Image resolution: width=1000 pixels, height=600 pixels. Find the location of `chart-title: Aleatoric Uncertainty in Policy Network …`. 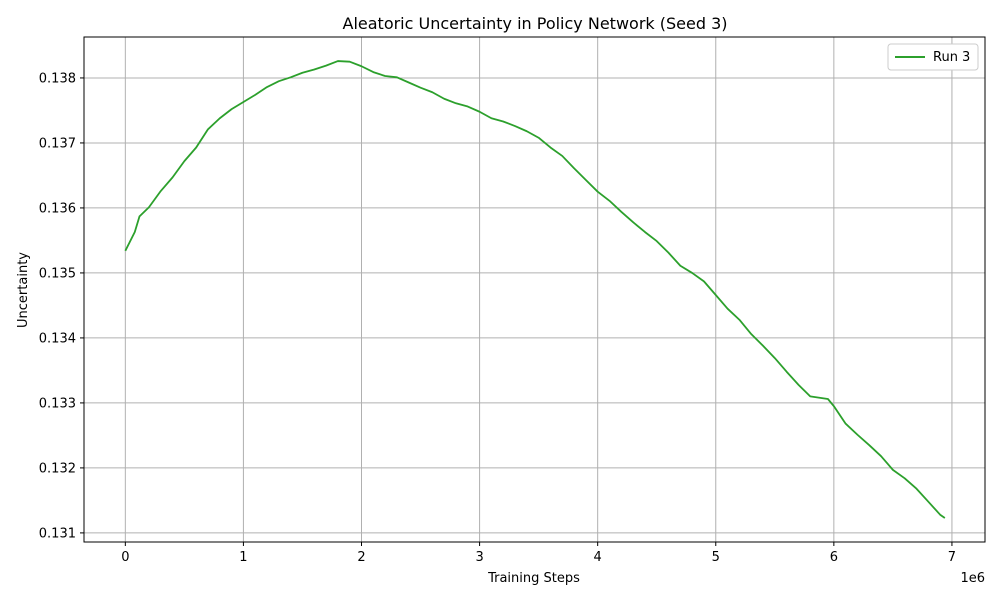

chart-title: Aleatoric Uncertainty in Policy Network … is located at coordinates (535, 23).